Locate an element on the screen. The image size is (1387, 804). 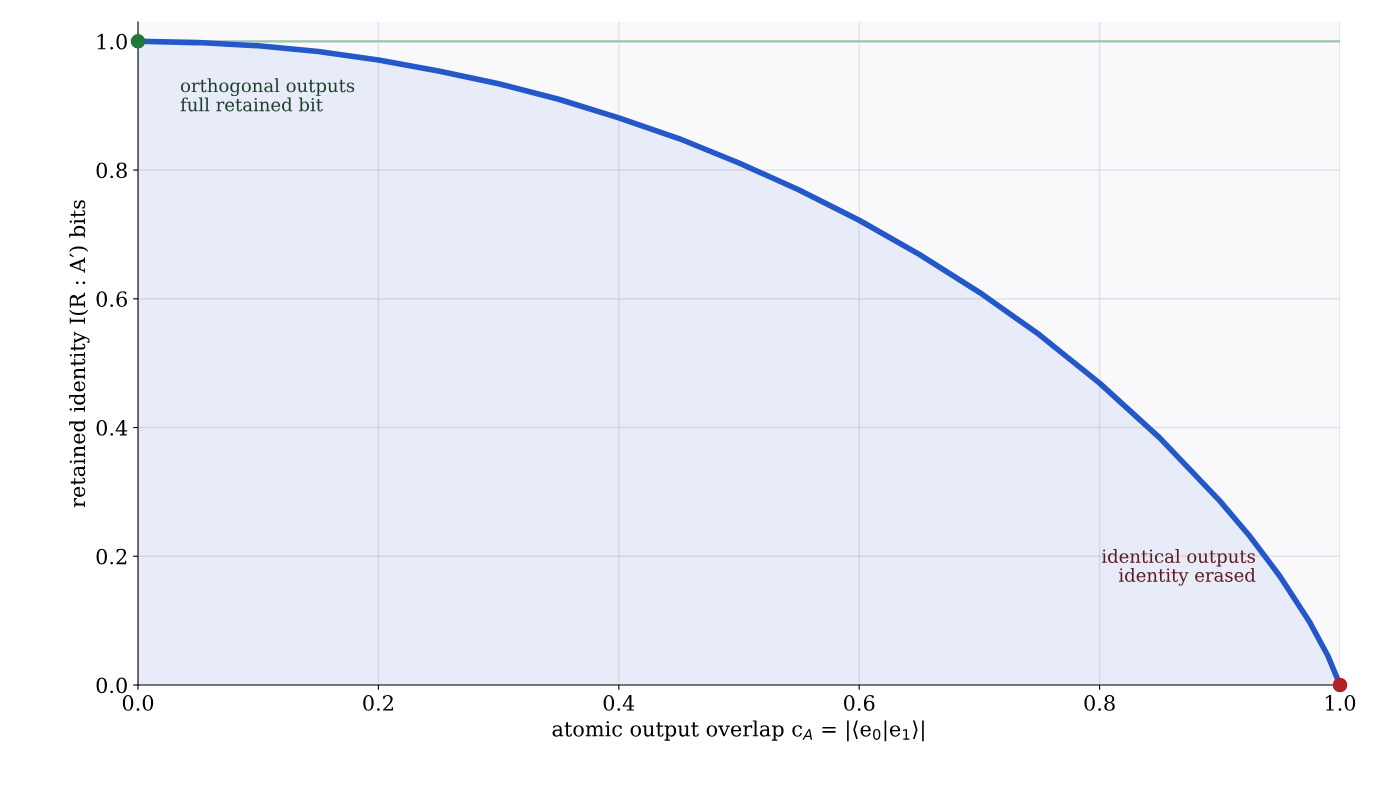
y-axis-title: retained identity I(R : A′) bits is located at coordinates (79, 354).